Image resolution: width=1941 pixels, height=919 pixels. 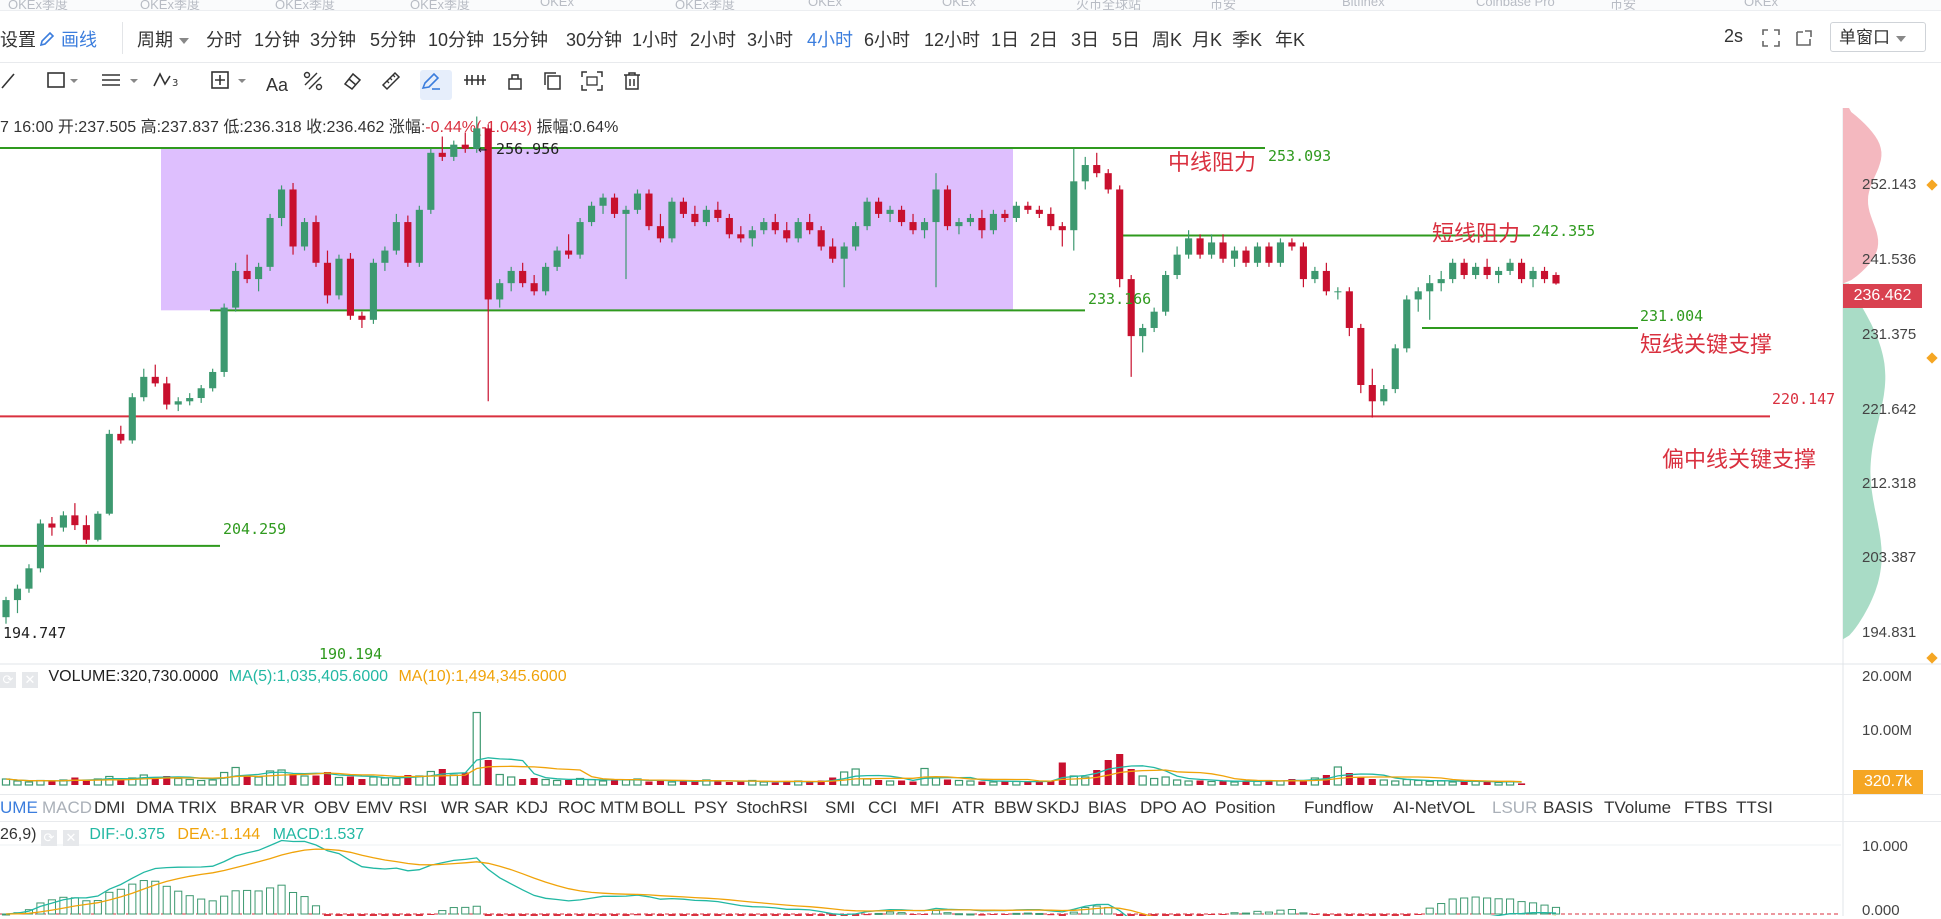 I want to click on exchange-tab: 火币全球站, so click(x=1109, y=5).